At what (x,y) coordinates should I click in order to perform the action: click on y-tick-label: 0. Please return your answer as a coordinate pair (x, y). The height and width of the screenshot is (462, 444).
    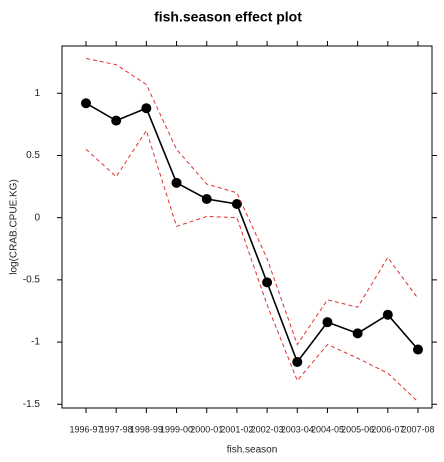
    Looking at the image, I should click on (37, 217).